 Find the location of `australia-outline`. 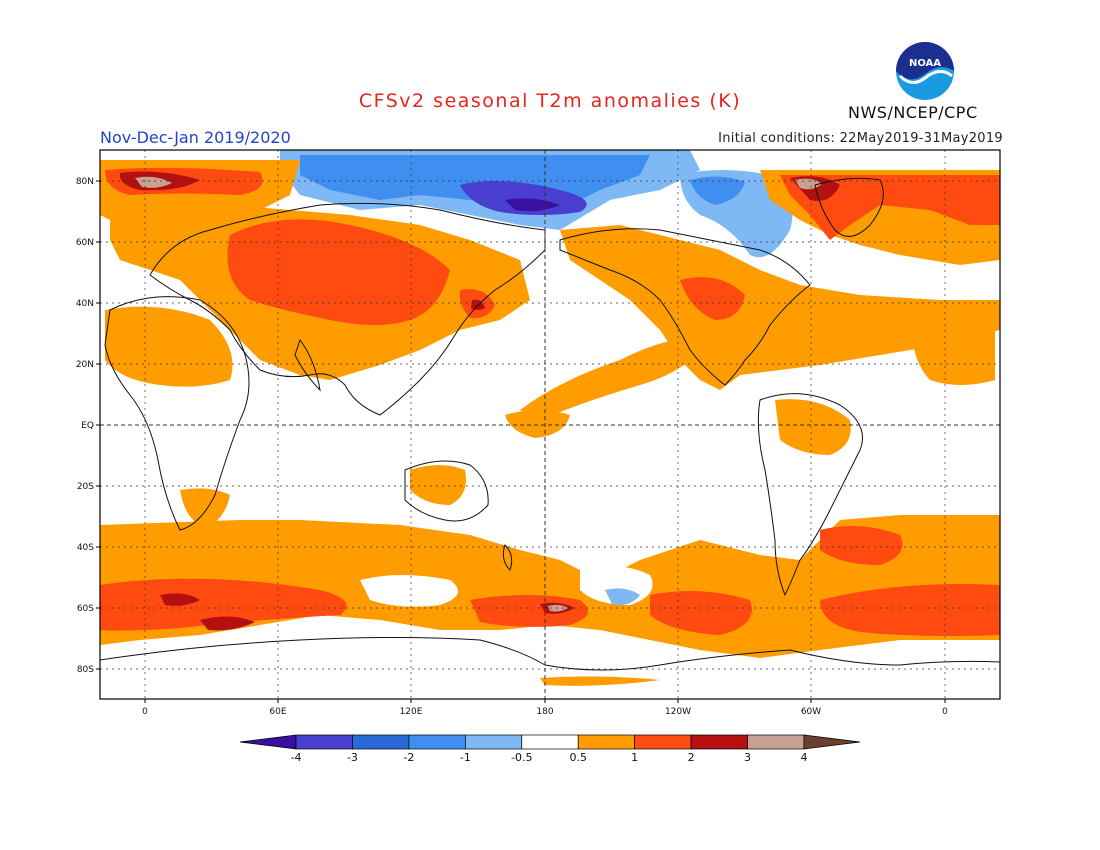

australia-outline is located at coordinates (446, 491).